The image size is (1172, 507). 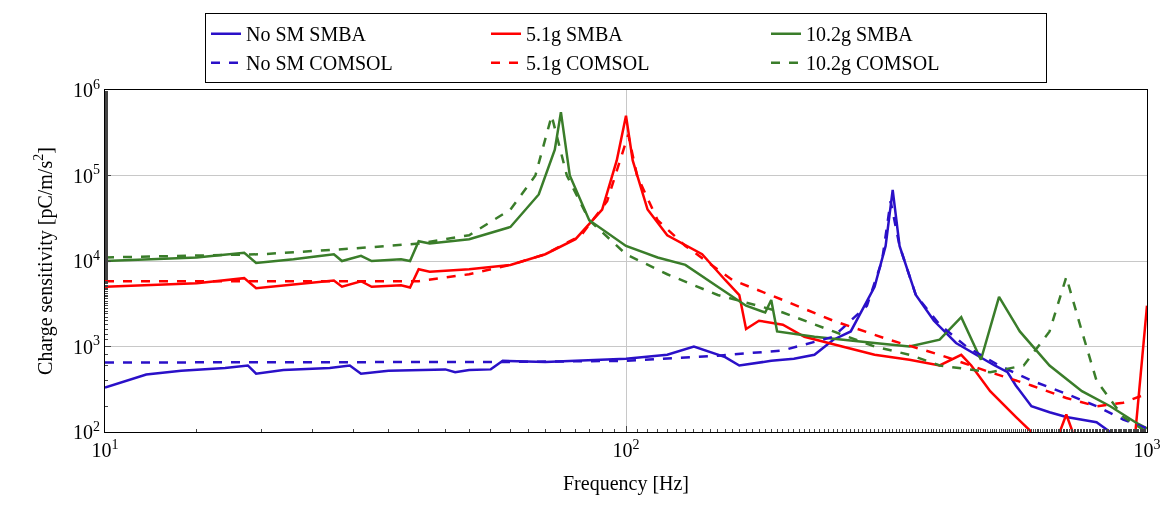 I want to click on y-tick-label: 10$^{4}$, so click(x=86, y=259).